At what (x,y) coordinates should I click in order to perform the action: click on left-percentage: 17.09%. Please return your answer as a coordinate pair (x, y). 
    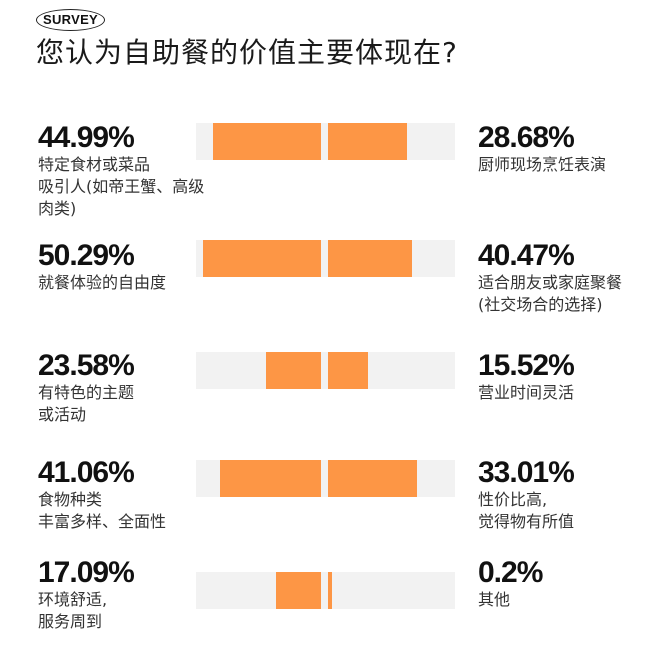
    Looking at the image, I should click on (86, 572).